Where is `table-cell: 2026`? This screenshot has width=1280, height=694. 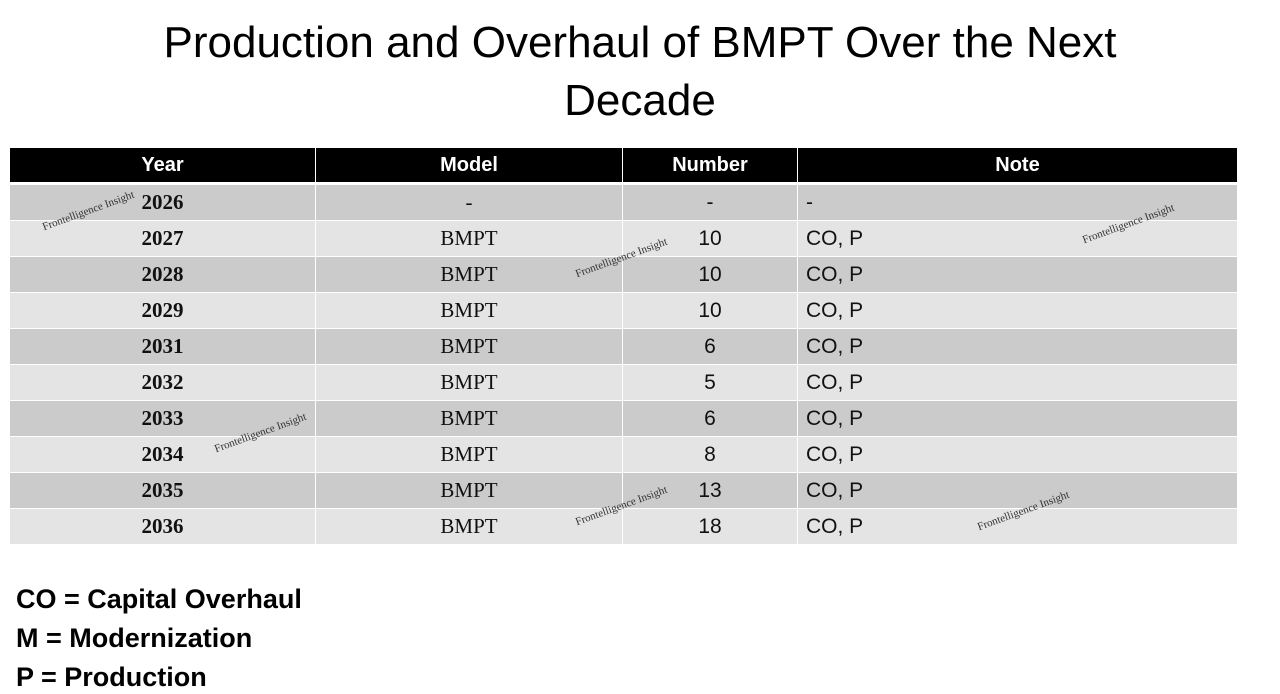
table-cell: 2026 is located at coordinates (163, 202).